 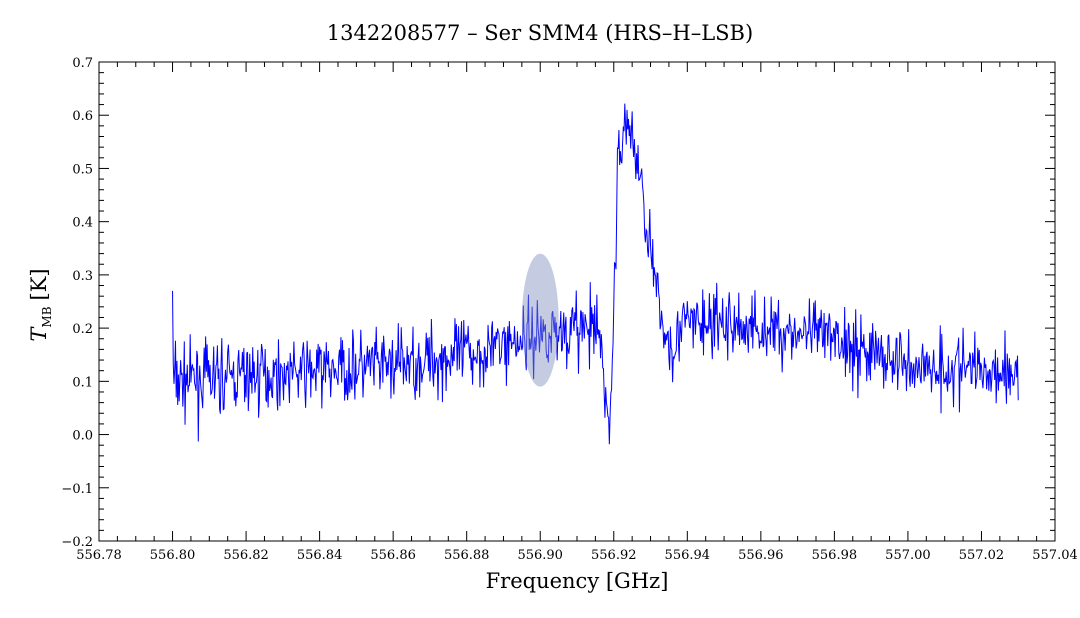 I want to click on y-tick-label: 0.3, so click(x=82, y=276).